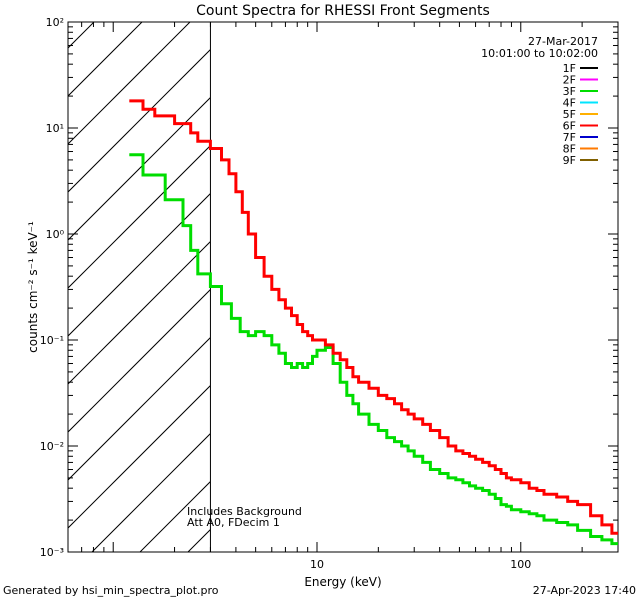  Describe the element at coordinates (233, 522) in the screenshot. I see `annotation-attenuator: Att A0, FDecim 1` at that location.